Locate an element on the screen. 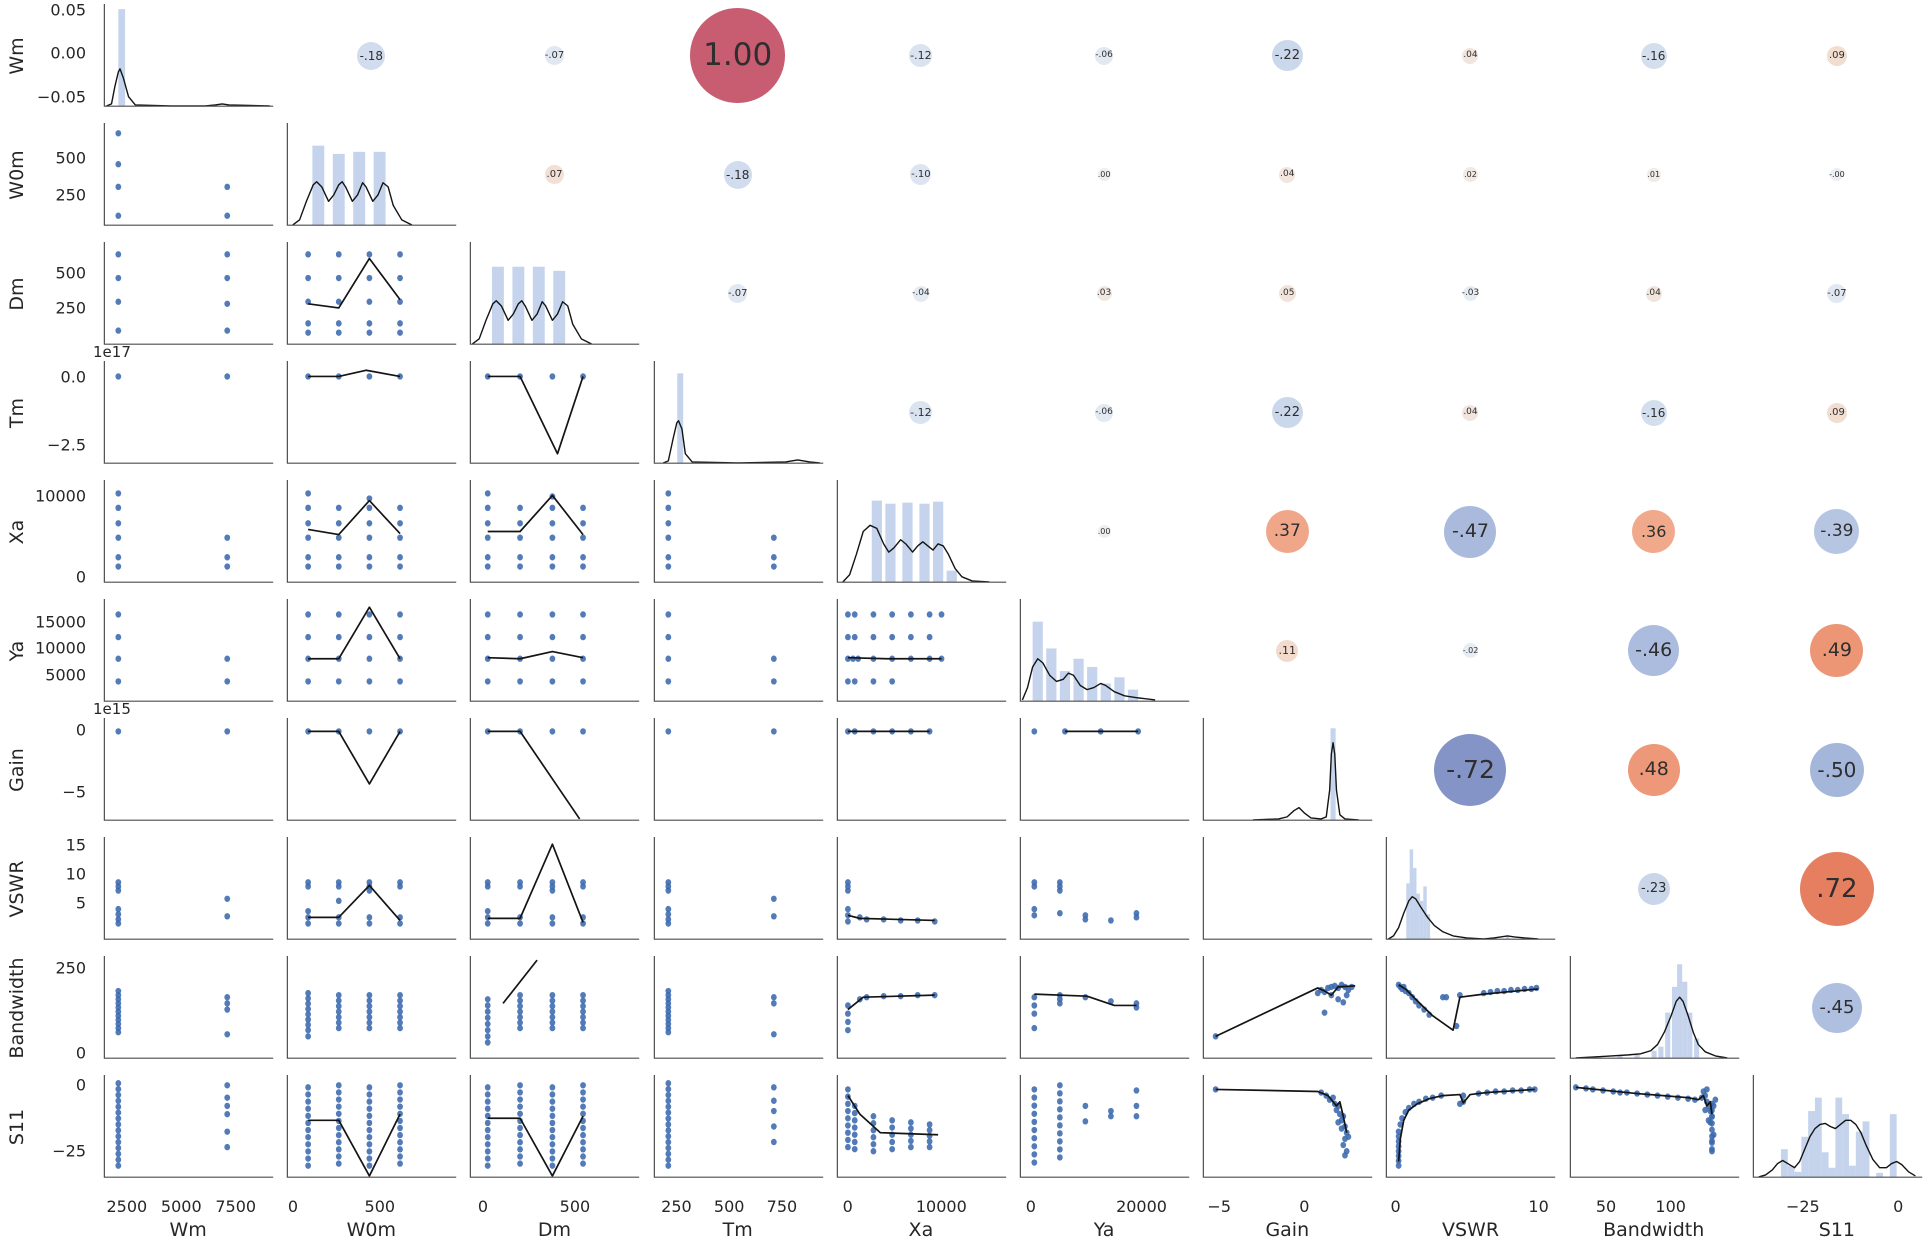  x-tick-label: 0 is located at coordinates (483, 1206).